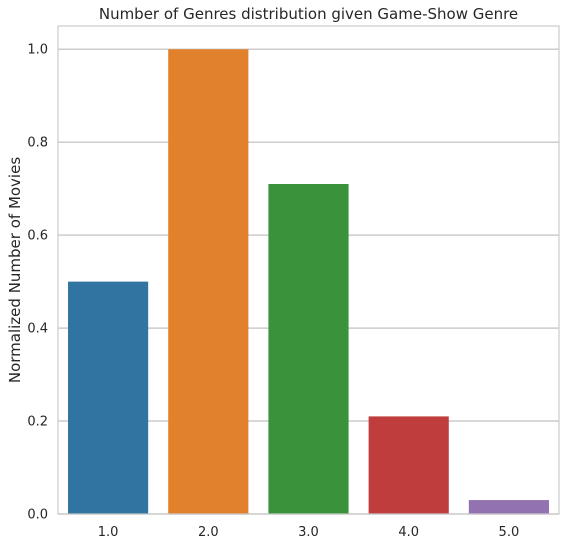 The width and height of the screenshot is (574, 545). Describe the element at coordinates (37, 422) in the screenshot. I see `y-tick-label: 0.2` at that location.